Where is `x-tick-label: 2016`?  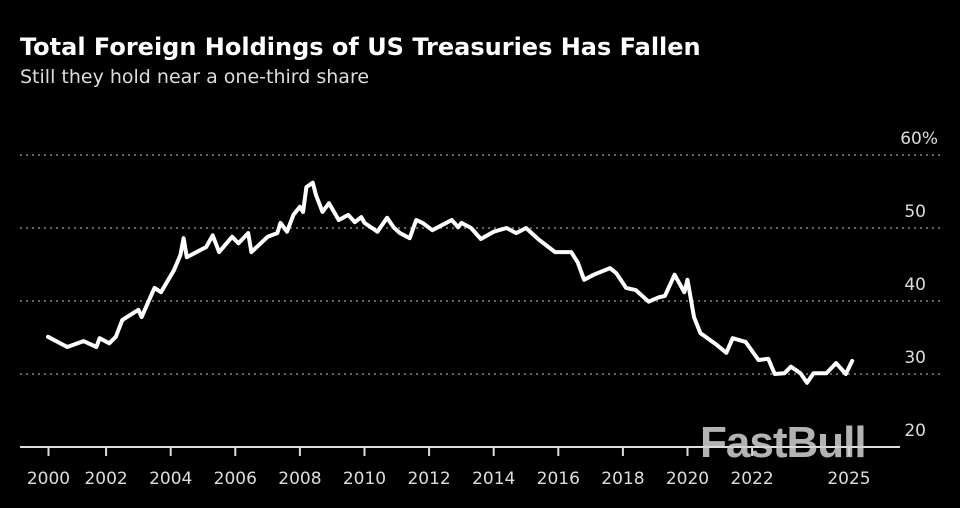 x-tick-label: 2016 is located at coordinates (558, 479).